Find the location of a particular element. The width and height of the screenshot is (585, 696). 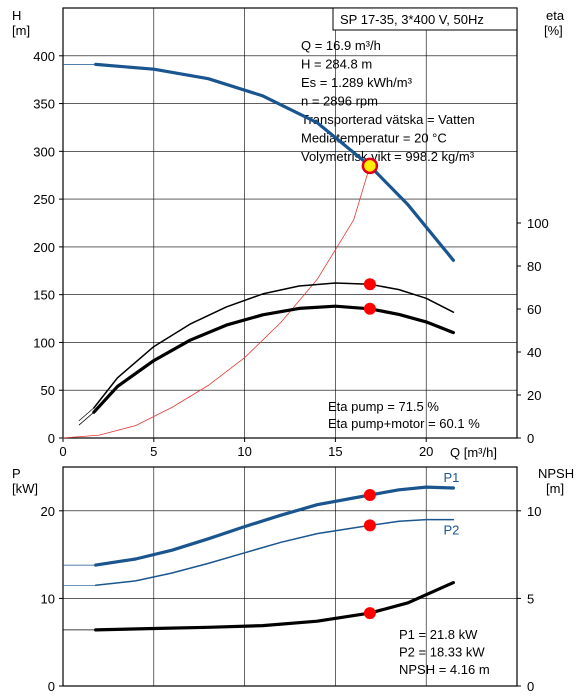

info-line: n = 2896 rpm is located at coordinates (339, 101).